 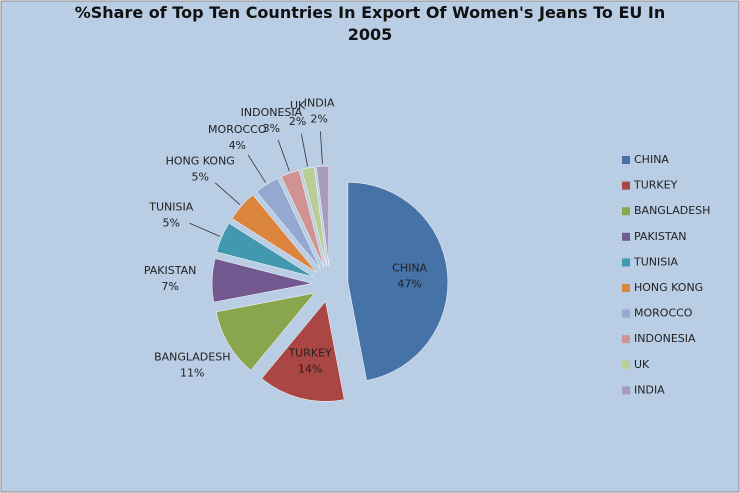 What do you see at coordinates (319, 102) in the screenshot?
I see `data-label-name: INDIA` at bounding box center [319, 102].